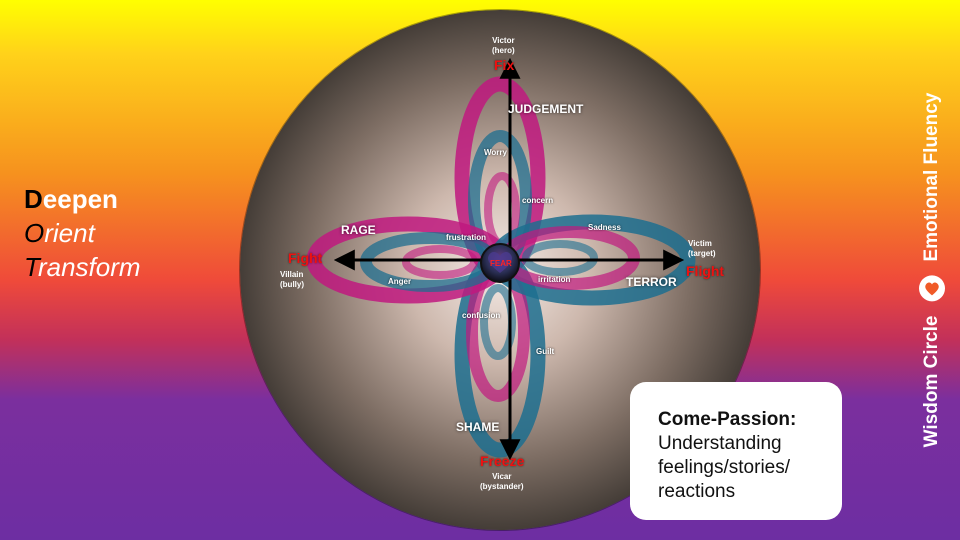 This screenshot has height=540, width=960. I want to click on emotion-rage: RAGE, so click(358, 230).